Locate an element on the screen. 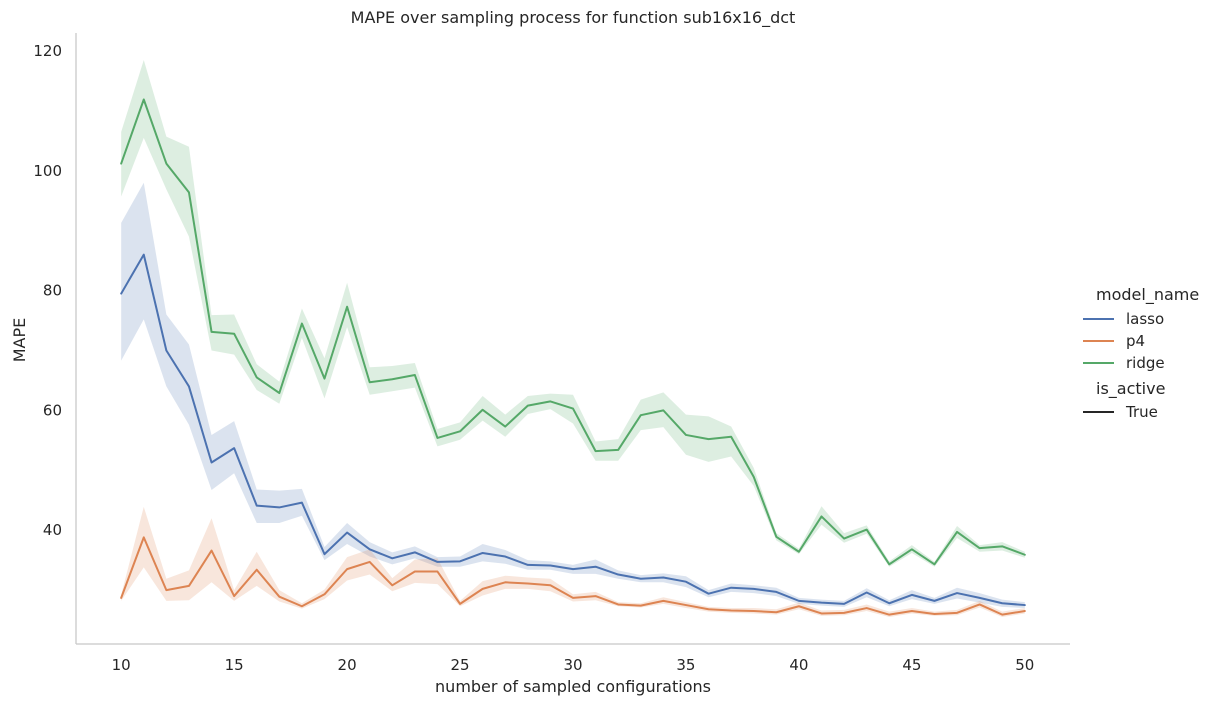 The width and height of the screenshot is (1216, 706). legend-label-lasso: lasso is located at coordinates (1145, 319).